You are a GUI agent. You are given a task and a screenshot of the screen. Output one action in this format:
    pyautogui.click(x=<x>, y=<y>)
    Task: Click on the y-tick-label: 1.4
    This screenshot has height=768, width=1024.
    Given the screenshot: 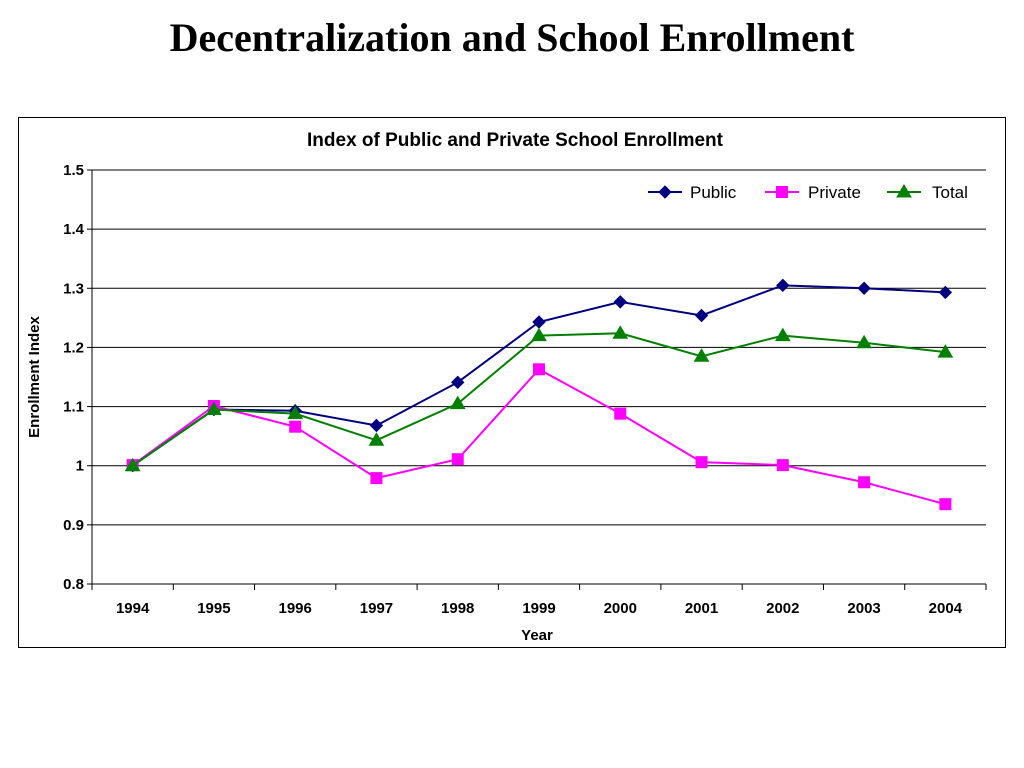 What is the action you would take?
    pyautogui.click(x=74, y=229)
    